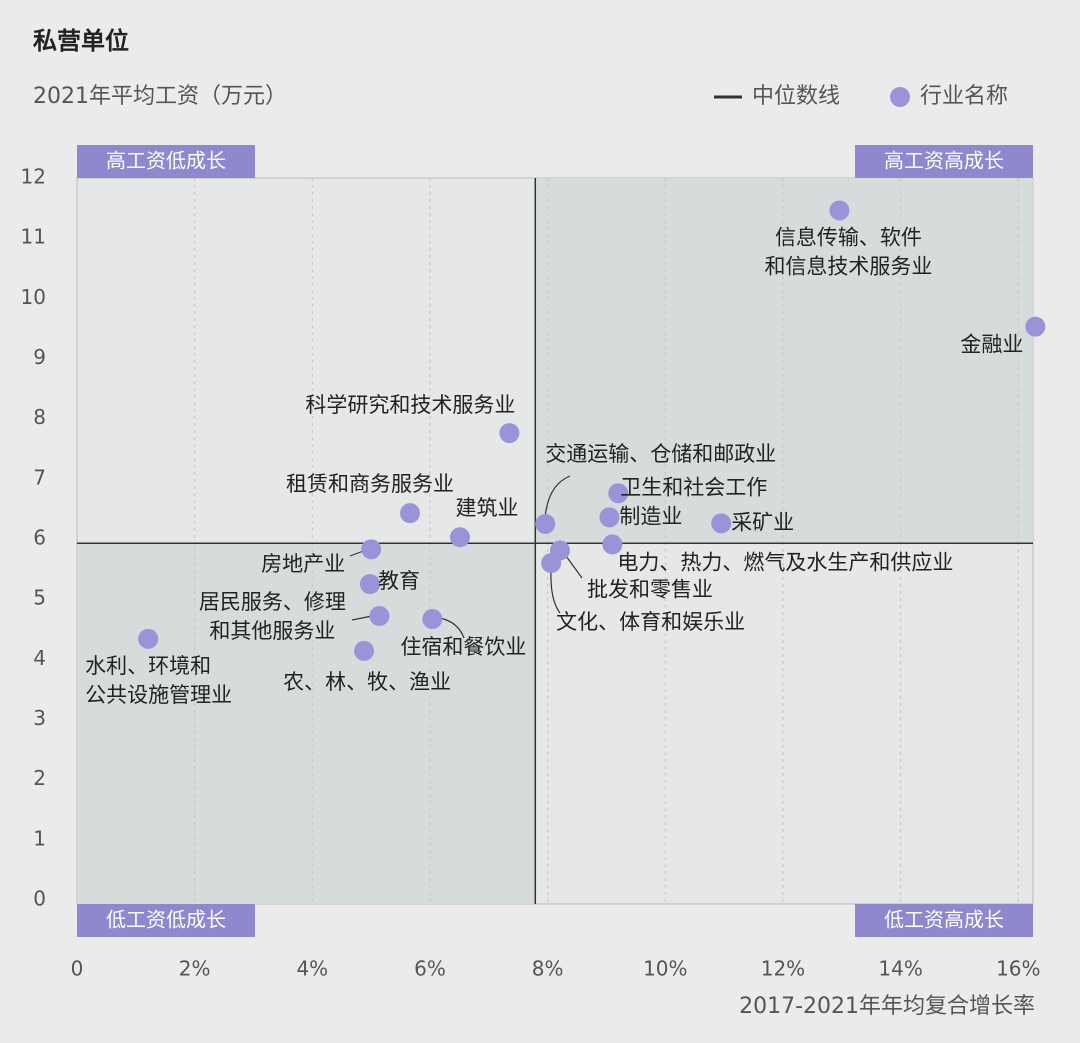 This screenshot has height=1043, width=1080. I want to click on y-tick-label: 7, so click(39, 477).